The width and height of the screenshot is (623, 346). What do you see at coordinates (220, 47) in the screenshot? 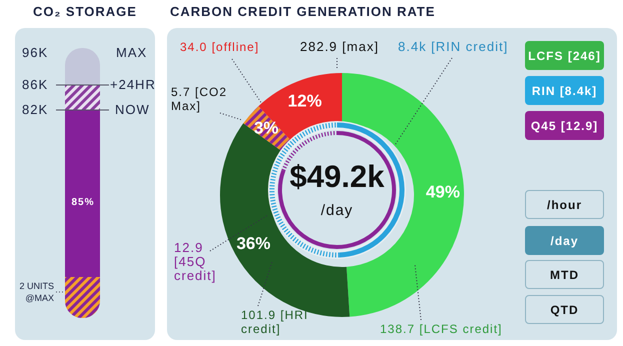
I see `slice-label: 34.0 [offline]` at bounding box center [220, 47].